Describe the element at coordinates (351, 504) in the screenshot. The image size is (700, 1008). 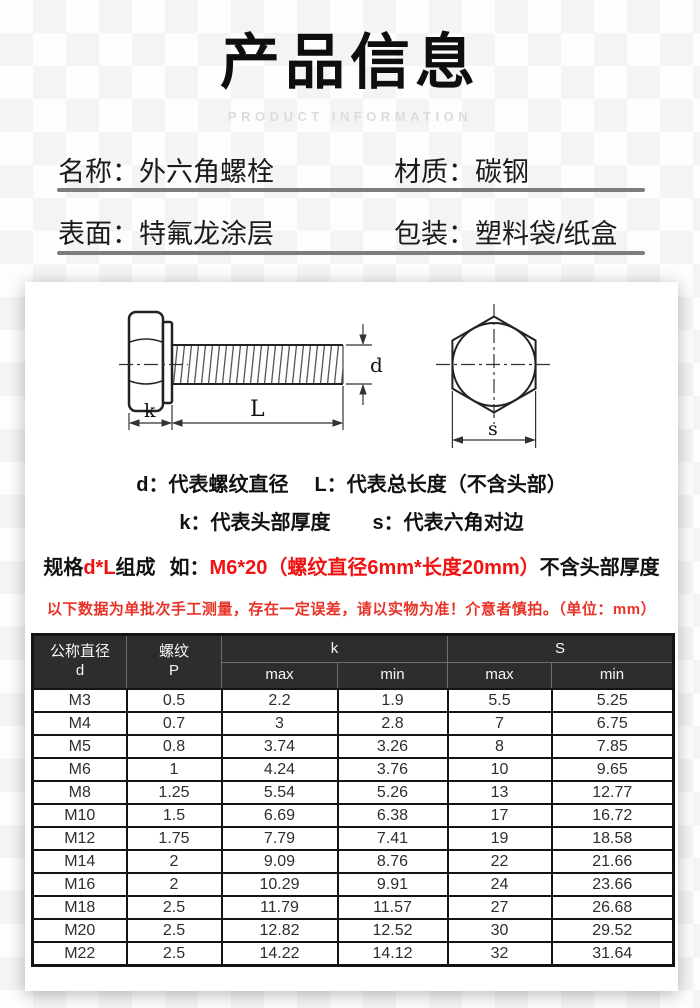
I see `dimension-legend: d：代表螺纹直径 L：代表总长度（不含头部） k：代表头部厚度 s：代表六角对边` at that location.